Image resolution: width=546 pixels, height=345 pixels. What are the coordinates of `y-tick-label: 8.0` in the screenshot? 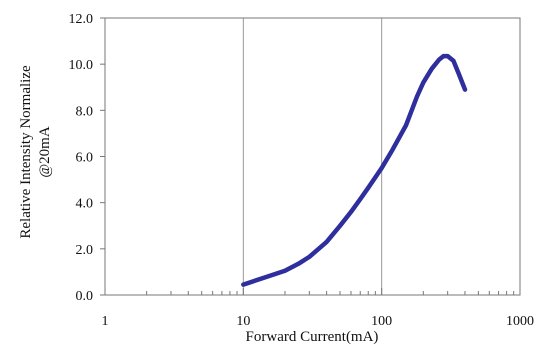 It's located at (85, 111).